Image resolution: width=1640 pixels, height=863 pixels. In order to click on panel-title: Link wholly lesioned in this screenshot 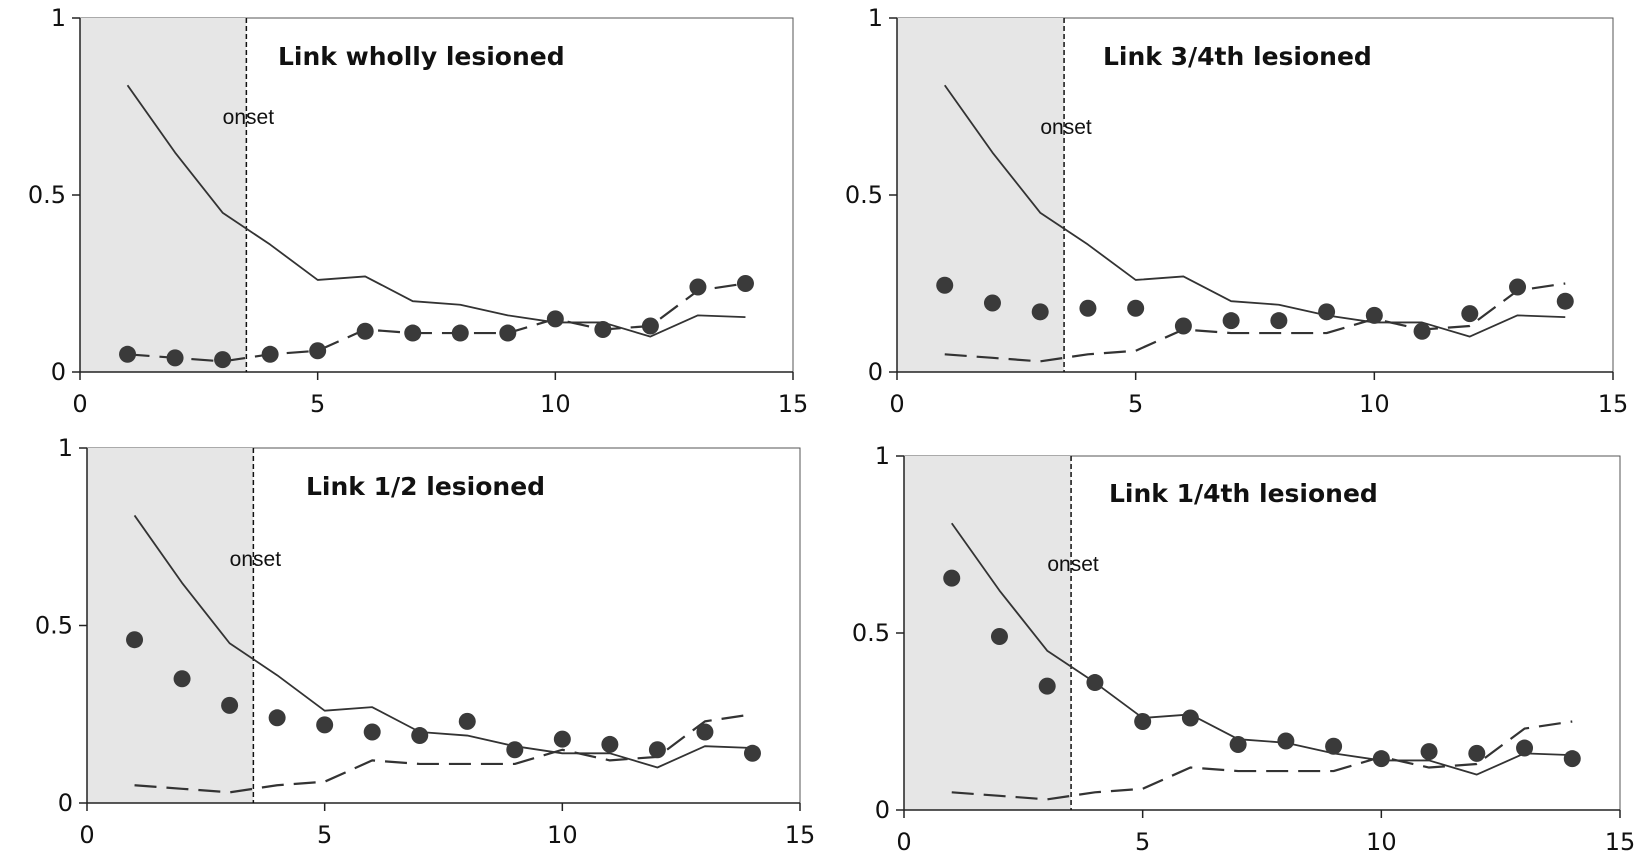, I will do `click(421, 56)`.